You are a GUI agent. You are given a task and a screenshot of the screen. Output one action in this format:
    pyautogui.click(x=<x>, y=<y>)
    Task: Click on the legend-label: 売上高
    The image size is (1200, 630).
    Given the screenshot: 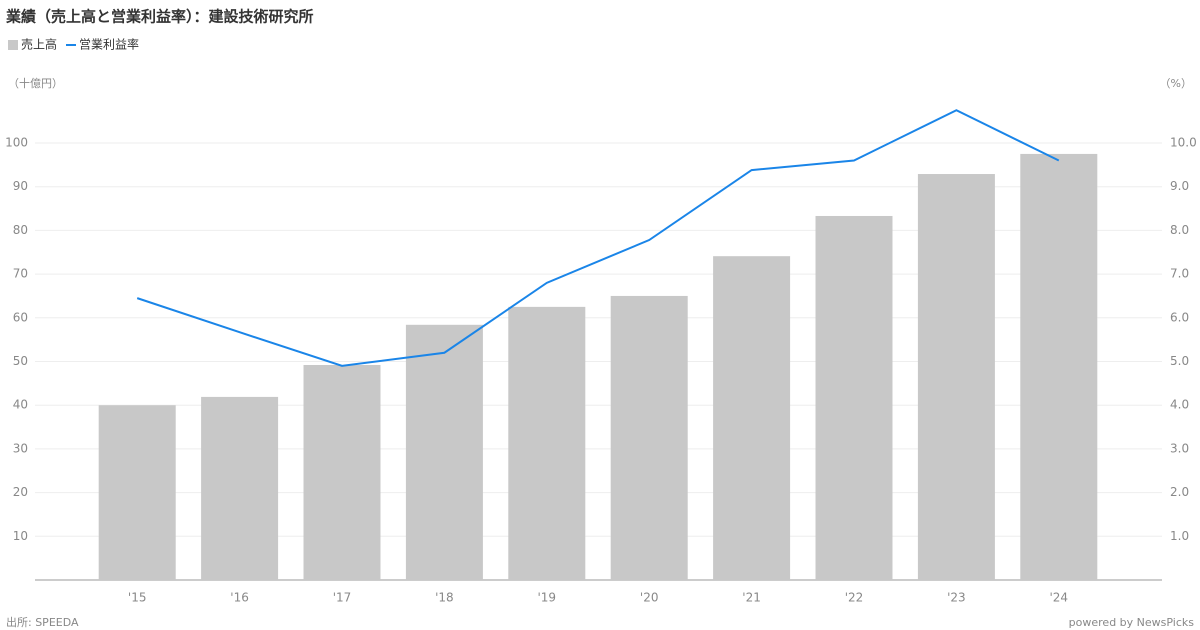 What is the action you would take?
    pyautogui.click(x=39, y=44)
    